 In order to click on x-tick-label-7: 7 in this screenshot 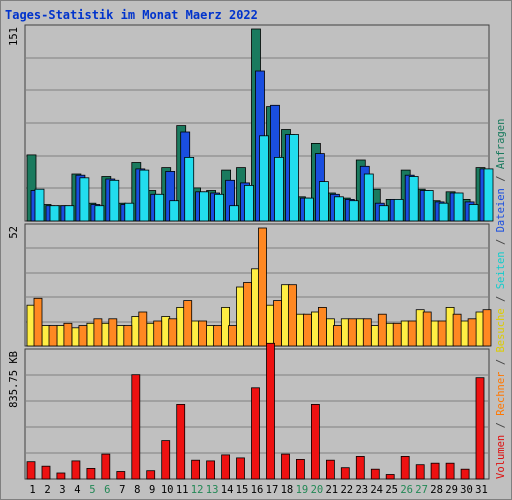, I will do `click(122, 490)`.